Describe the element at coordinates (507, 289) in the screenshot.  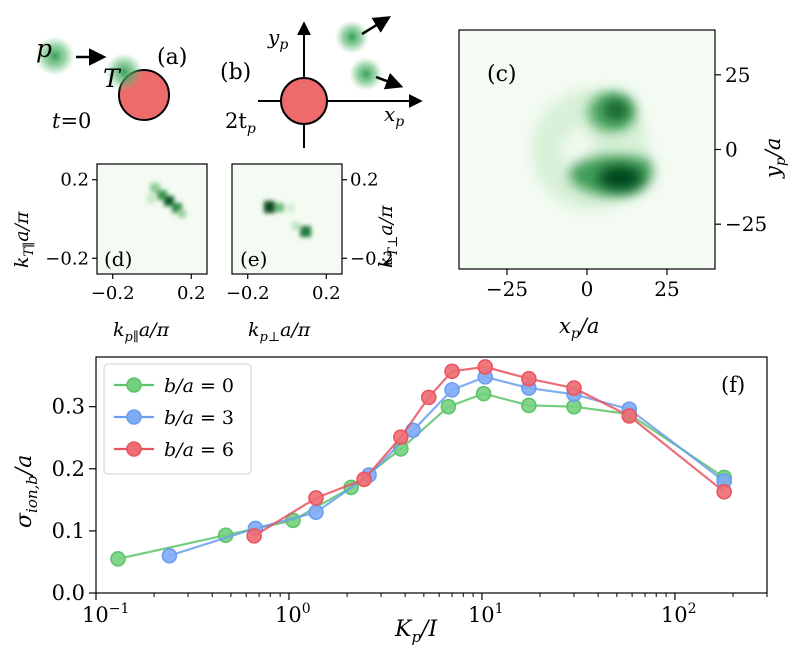
I see `x-tick-label: −25` at that location.